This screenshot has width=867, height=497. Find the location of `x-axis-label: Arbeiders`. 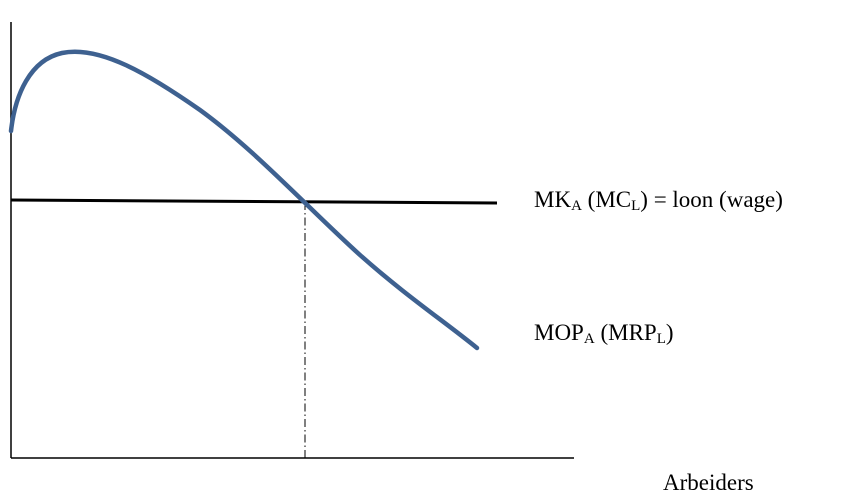

x-axis-label: Arbeiders is located at coordinates (708, 482).